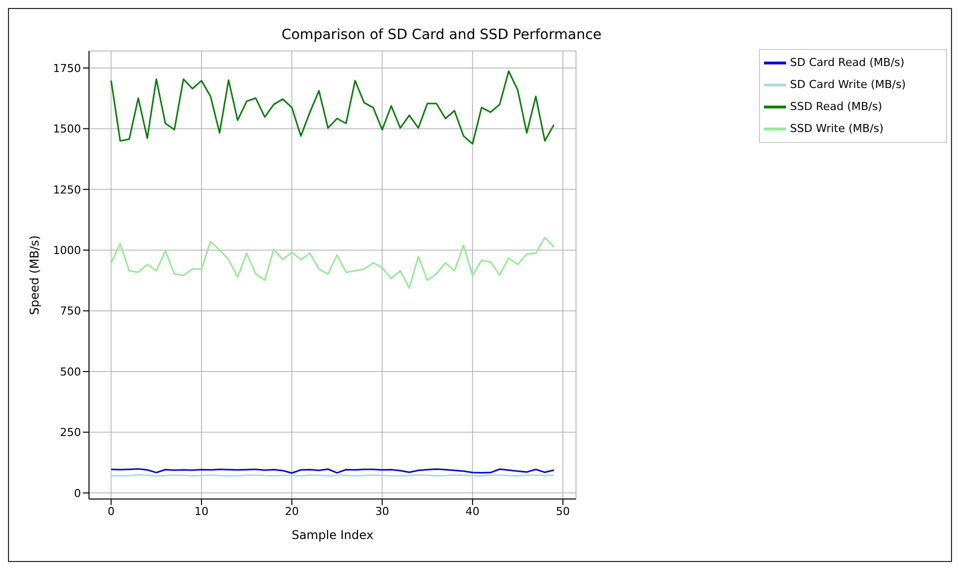  Describe the element at coordinates (34, 275) in the screenshot. I see `y-axis-title: Speed (MB/s)` at that location.